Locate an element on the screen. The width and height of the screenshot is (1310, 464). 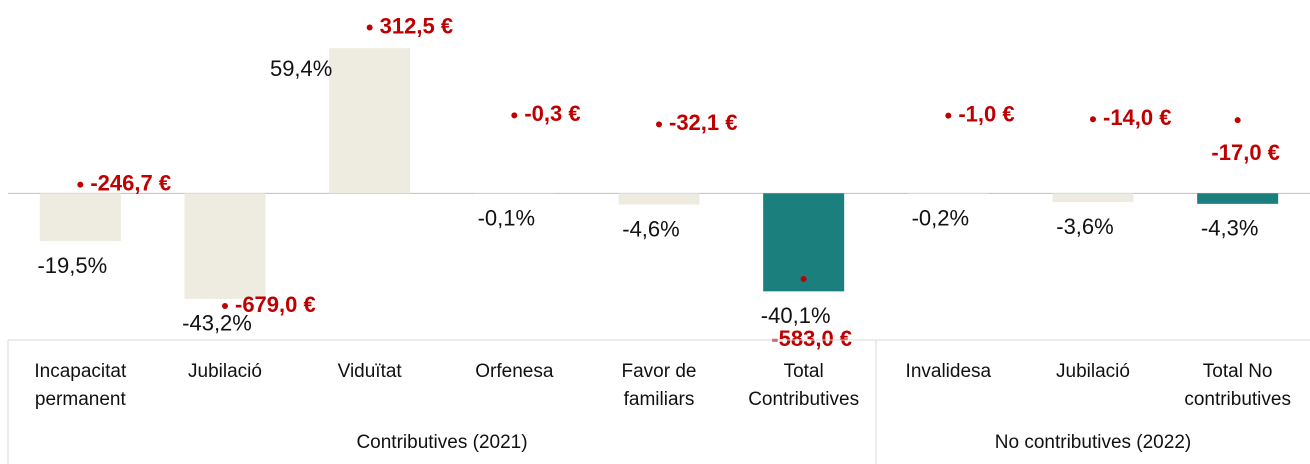
category-label: Total No contributives is located at coordinates (1237, 385).